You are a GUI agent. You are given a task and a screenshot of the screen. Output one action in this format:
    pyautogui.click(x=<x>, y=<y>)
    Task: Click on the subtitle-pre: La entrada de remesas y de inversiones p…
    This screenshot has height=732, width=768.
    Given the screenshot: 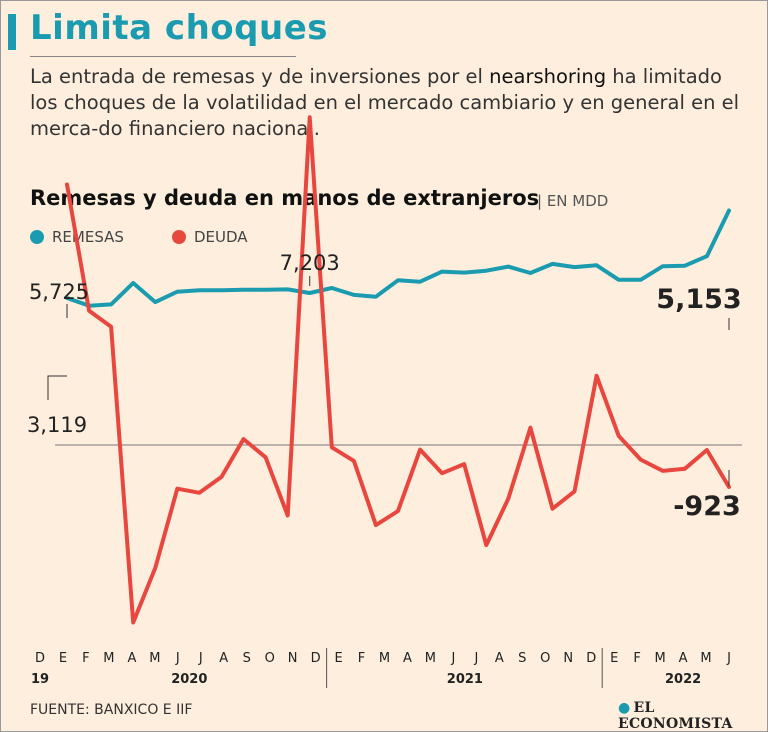 What is the action you would take?
    pyautogui.click(x=260, y=76)
    